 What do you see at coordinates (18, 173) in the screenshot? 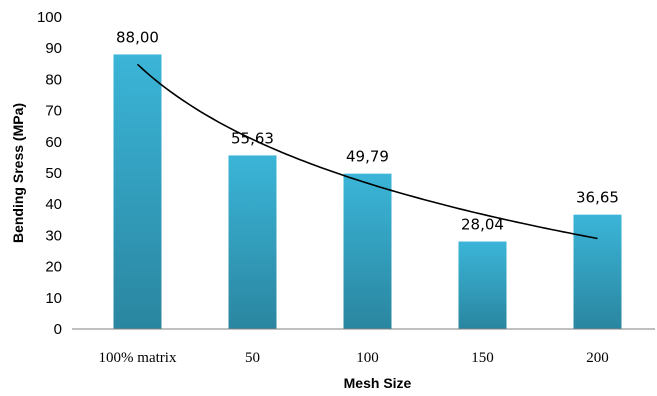
I see `y-axis-title: Bending Sress (MPa)` at bounding box center [18, 173].